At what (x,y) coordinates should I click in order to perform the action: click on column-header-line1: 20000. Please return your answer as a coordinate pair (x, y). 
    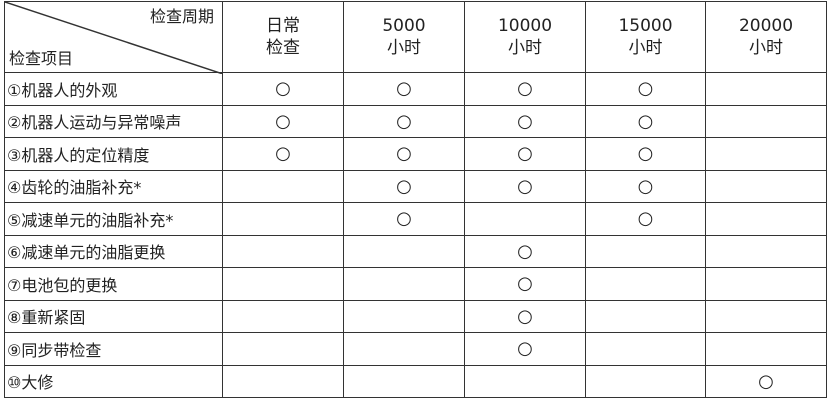
    Looking at the image, I should click on (766, 26).